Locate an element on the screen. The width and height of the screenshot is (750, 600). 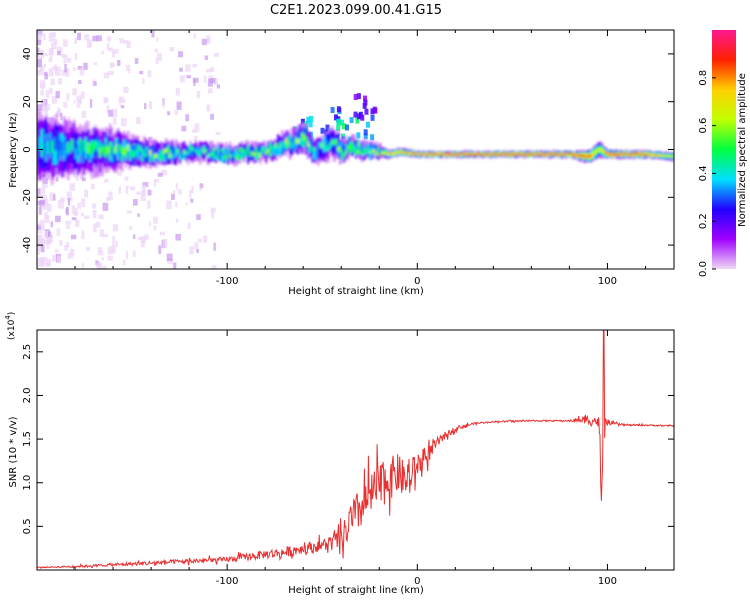
y-tick-label: 2.5 is located at coordinates (27, 352).